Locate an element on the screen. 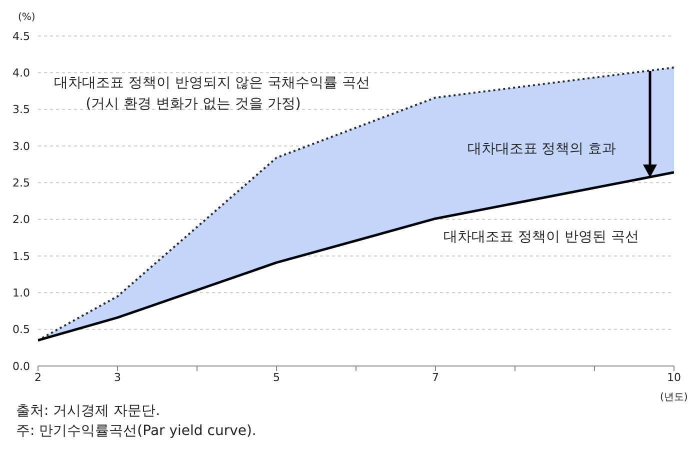 This screenshot has width=694, height=453. x-axis-title: (년도) is located at coordinates (674, 397).